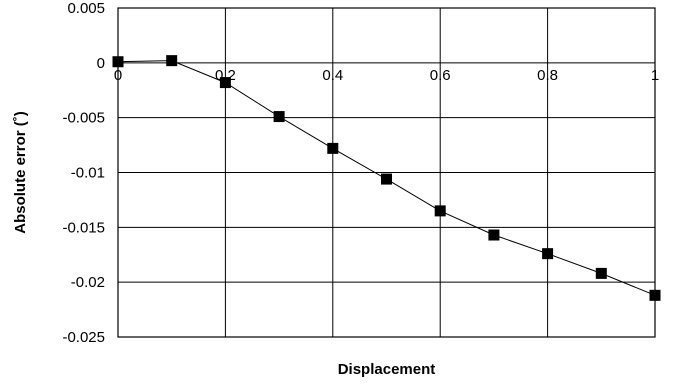  What do you see at coordinates (547, 75) in the screenshot?
I see `x-tick-label: 0.8` at bounding box center [547, 75].